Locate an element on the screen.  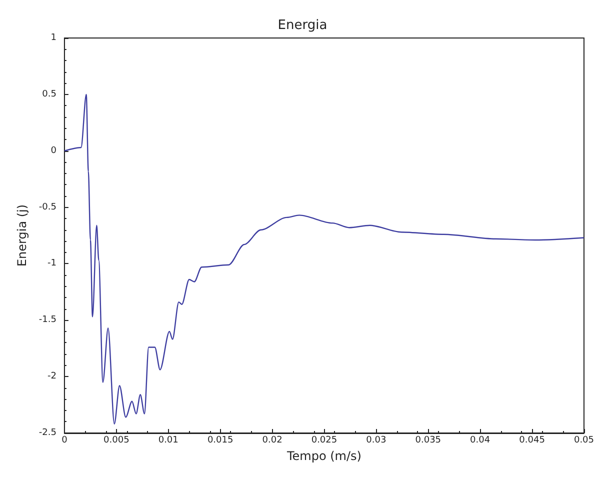
y-tick-label: -0.5 is located at coordinates (47, 207).